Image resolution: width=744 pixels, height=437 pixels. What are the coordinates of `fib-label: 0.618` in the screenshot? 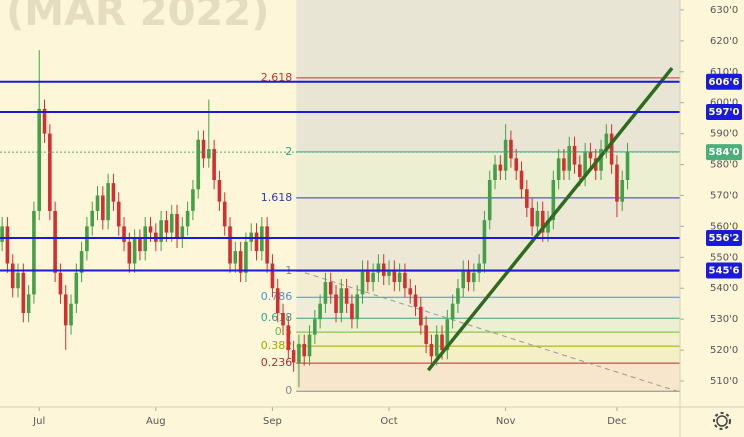 It's located at (277, 317).